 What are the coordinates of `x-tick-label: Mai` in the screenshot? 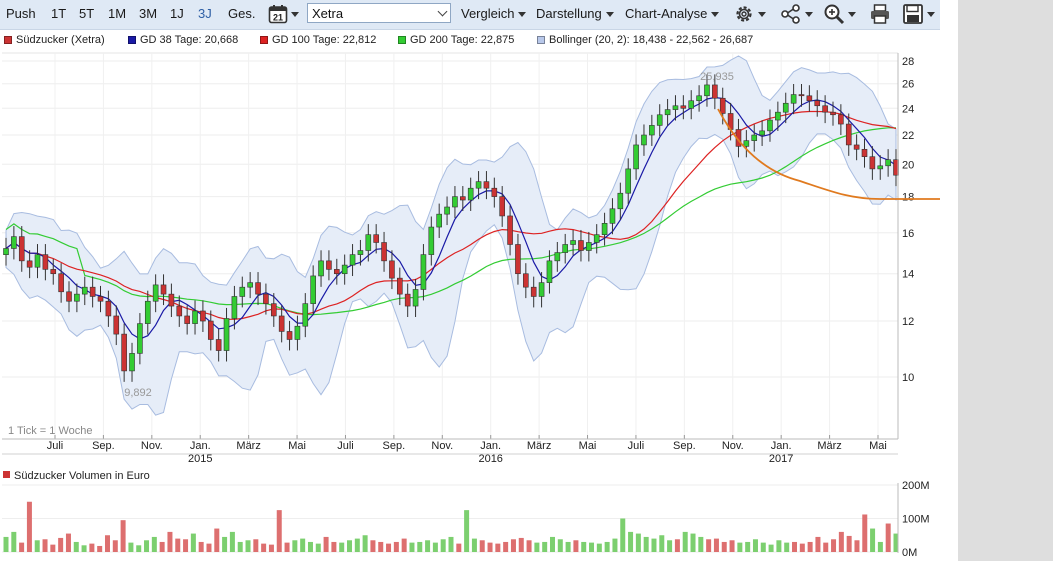 It's located at (588, 446).